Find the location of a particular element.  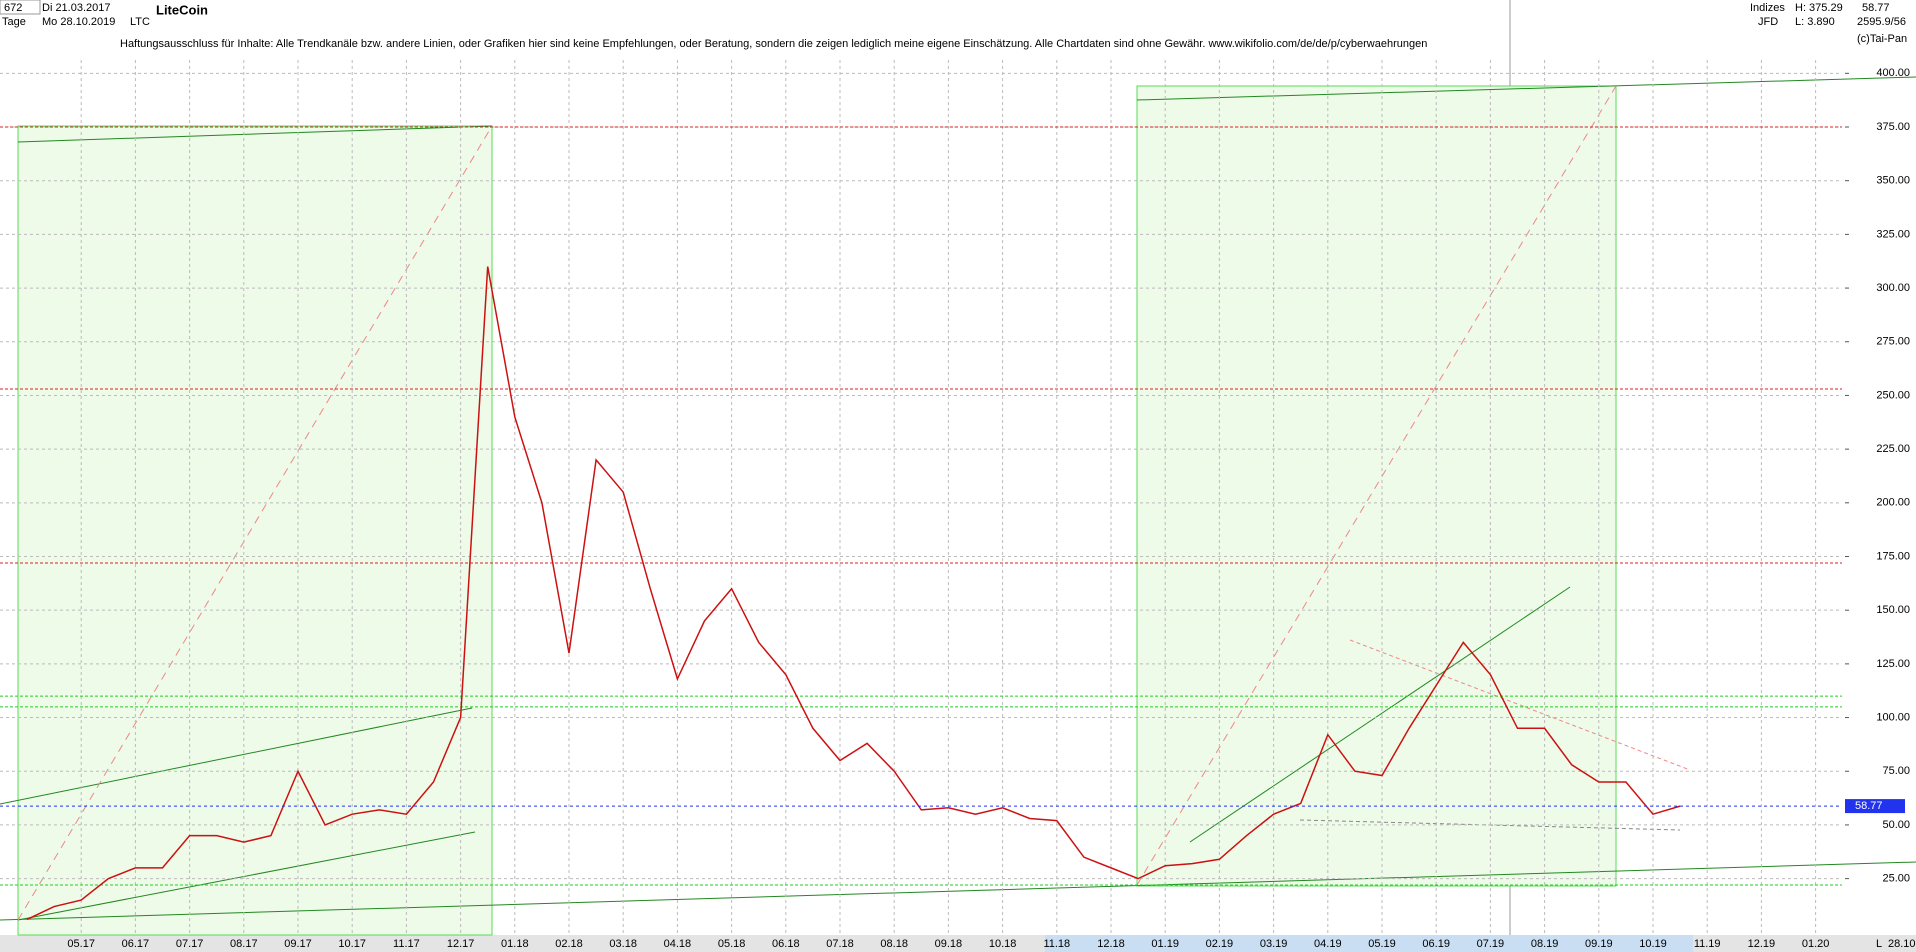

bars-box is located at coordinates (20, 7).